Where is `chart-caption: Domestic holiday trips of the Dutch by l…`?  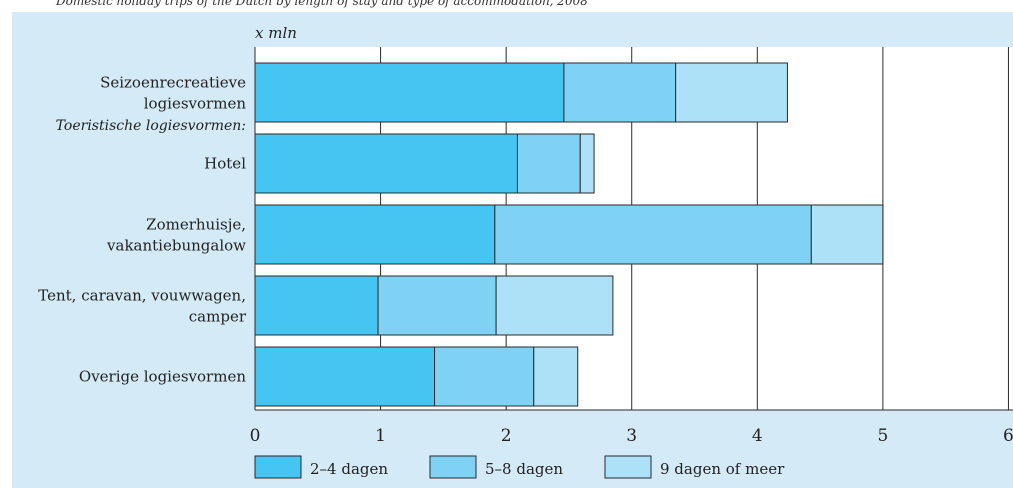
chart-caption: Domestic holiday trips of the Dutch by l… is located at coordinates (322, 4).